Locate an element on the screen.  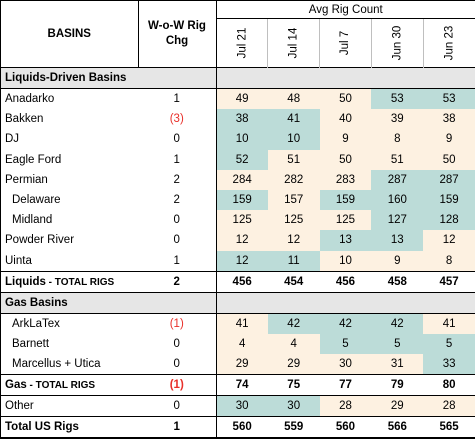
total-label: Gas - TOTAL RIGS is located at coordinates (69, 385).